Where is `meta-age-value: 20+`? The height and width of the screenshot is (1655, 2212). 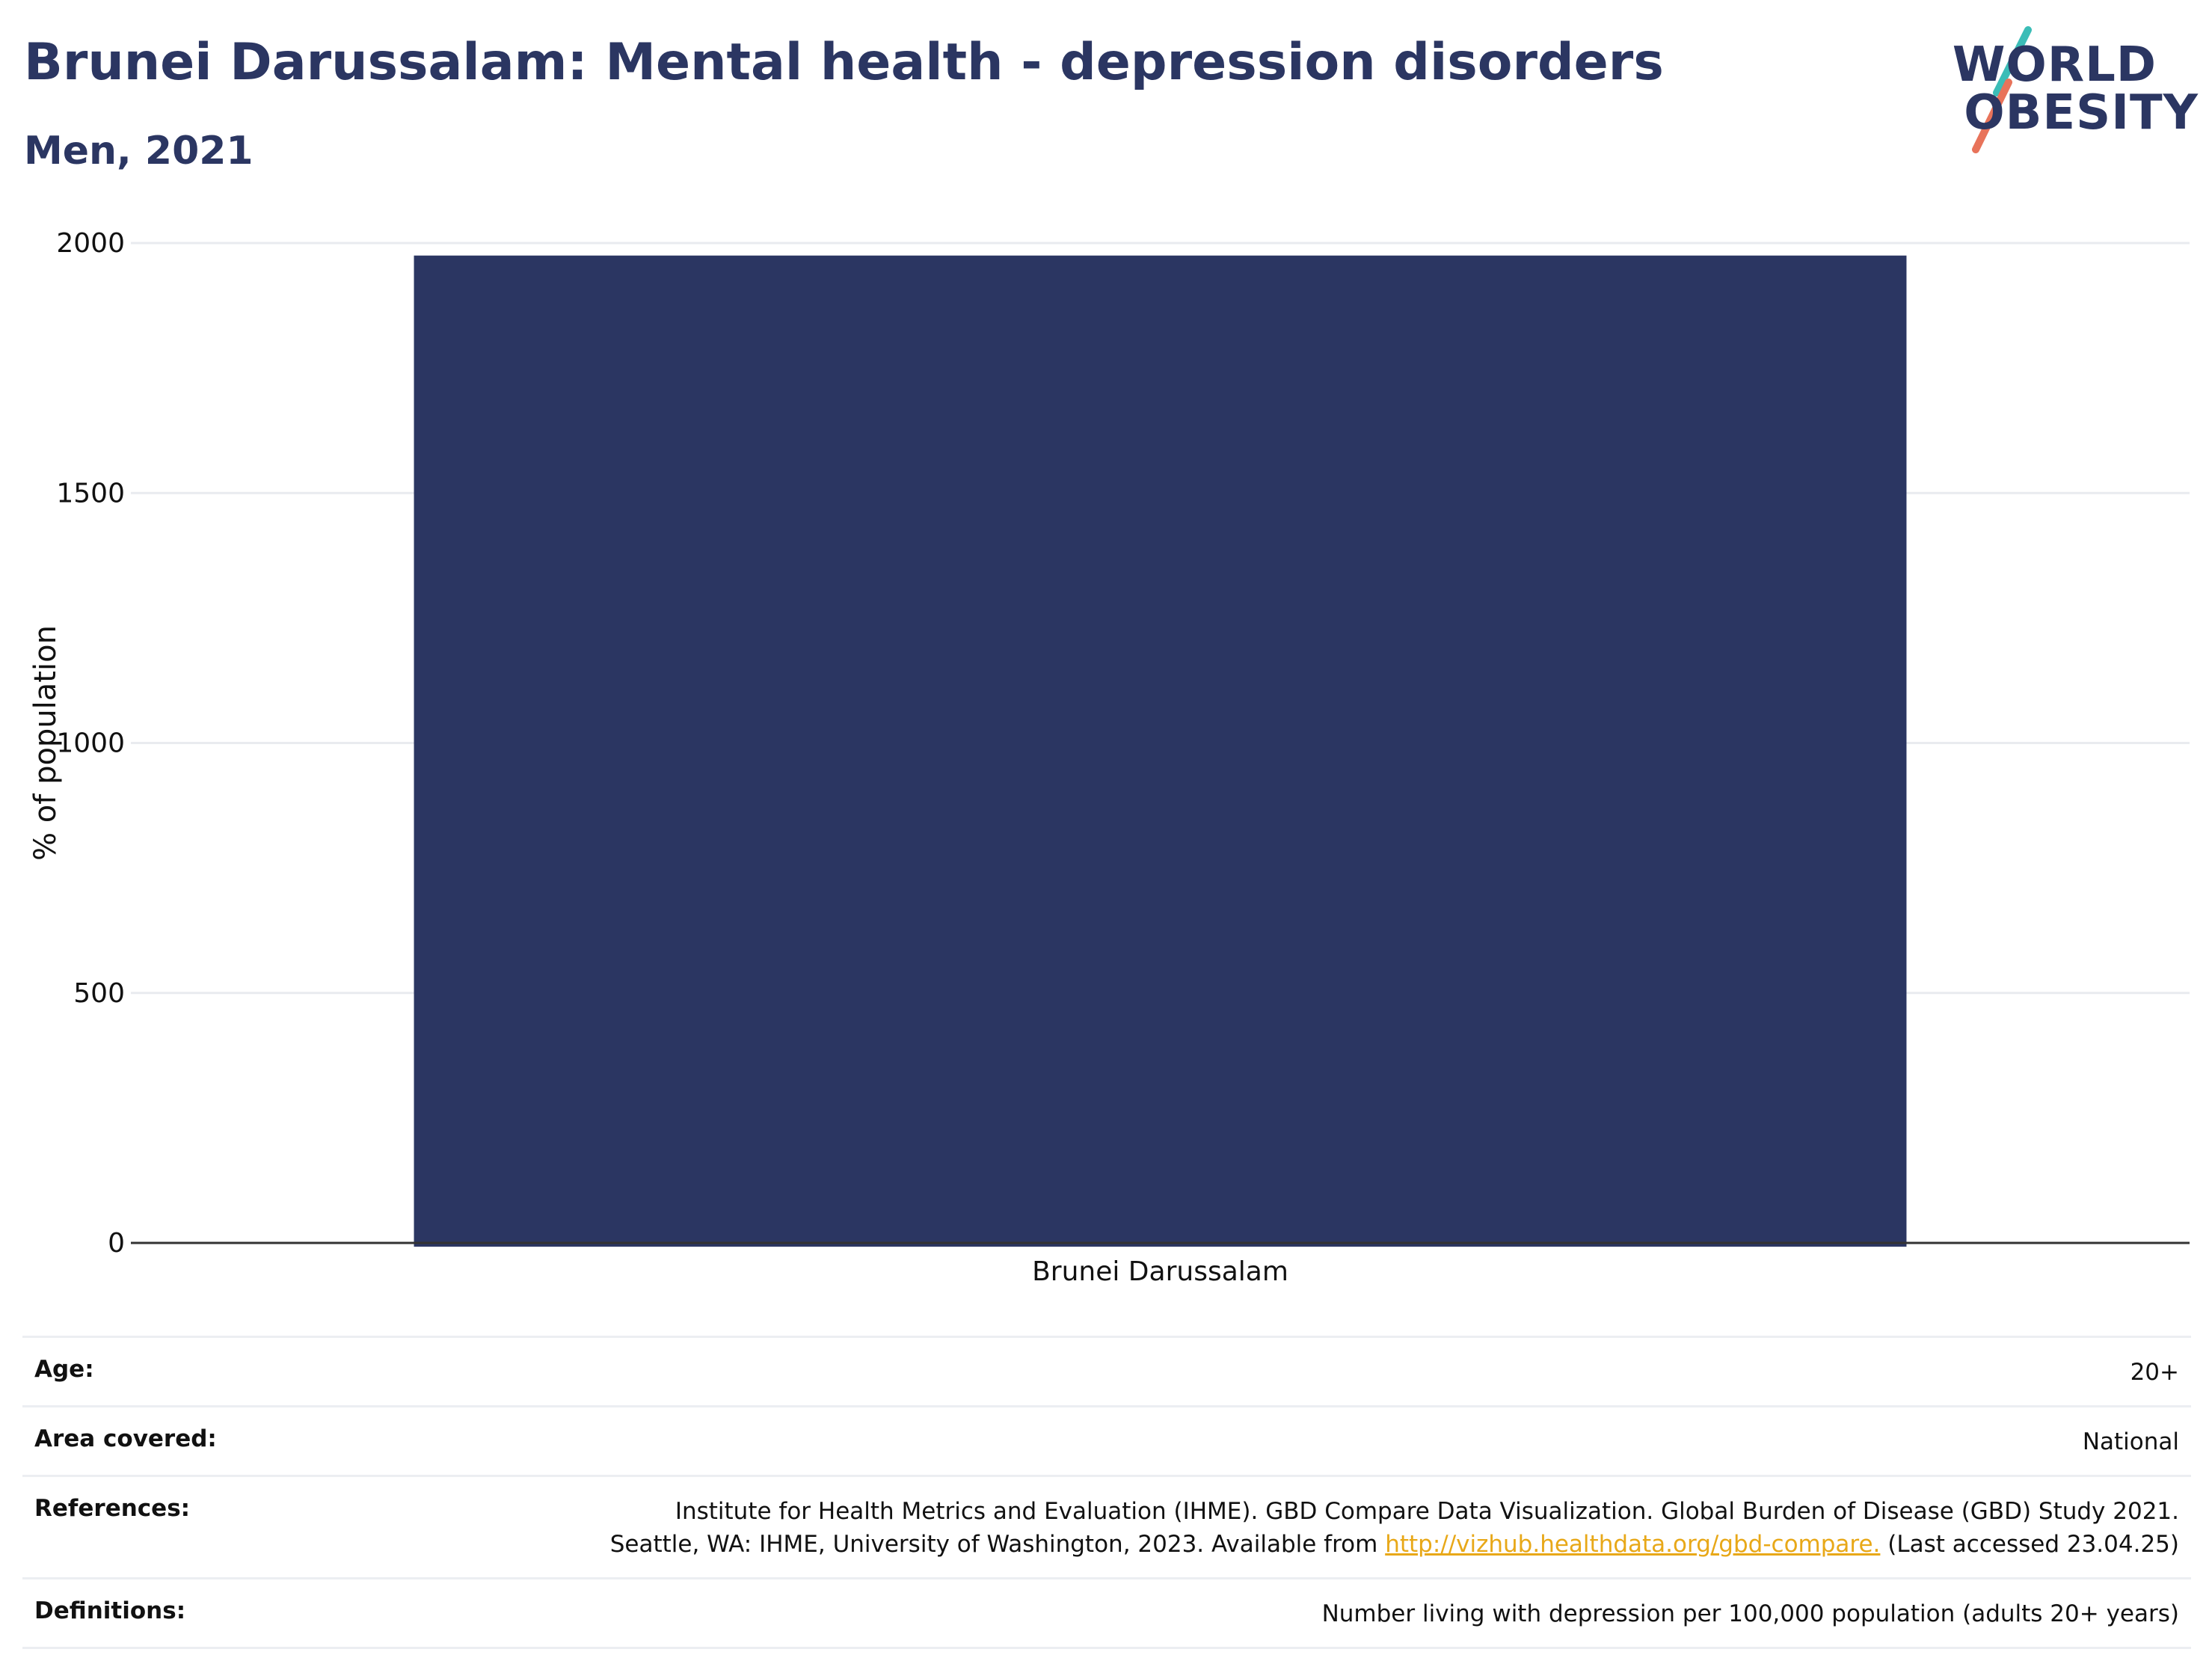
meta-age-value: 20+ is located at coordinates (2154, 1372).